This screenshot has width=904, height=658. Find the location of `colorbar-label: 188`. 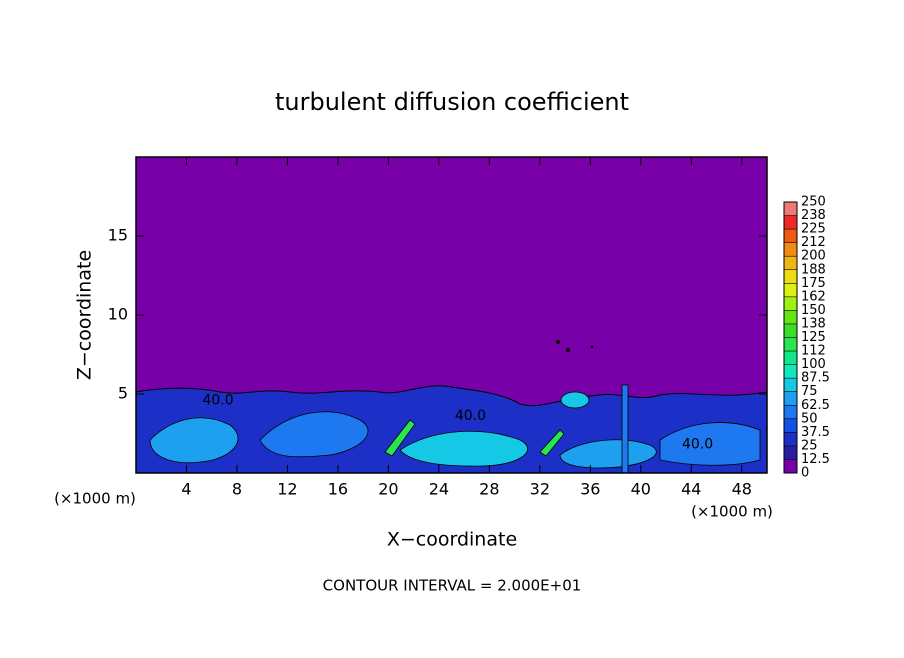

colorbar-label: 188 is located at coordinates (813, 269).